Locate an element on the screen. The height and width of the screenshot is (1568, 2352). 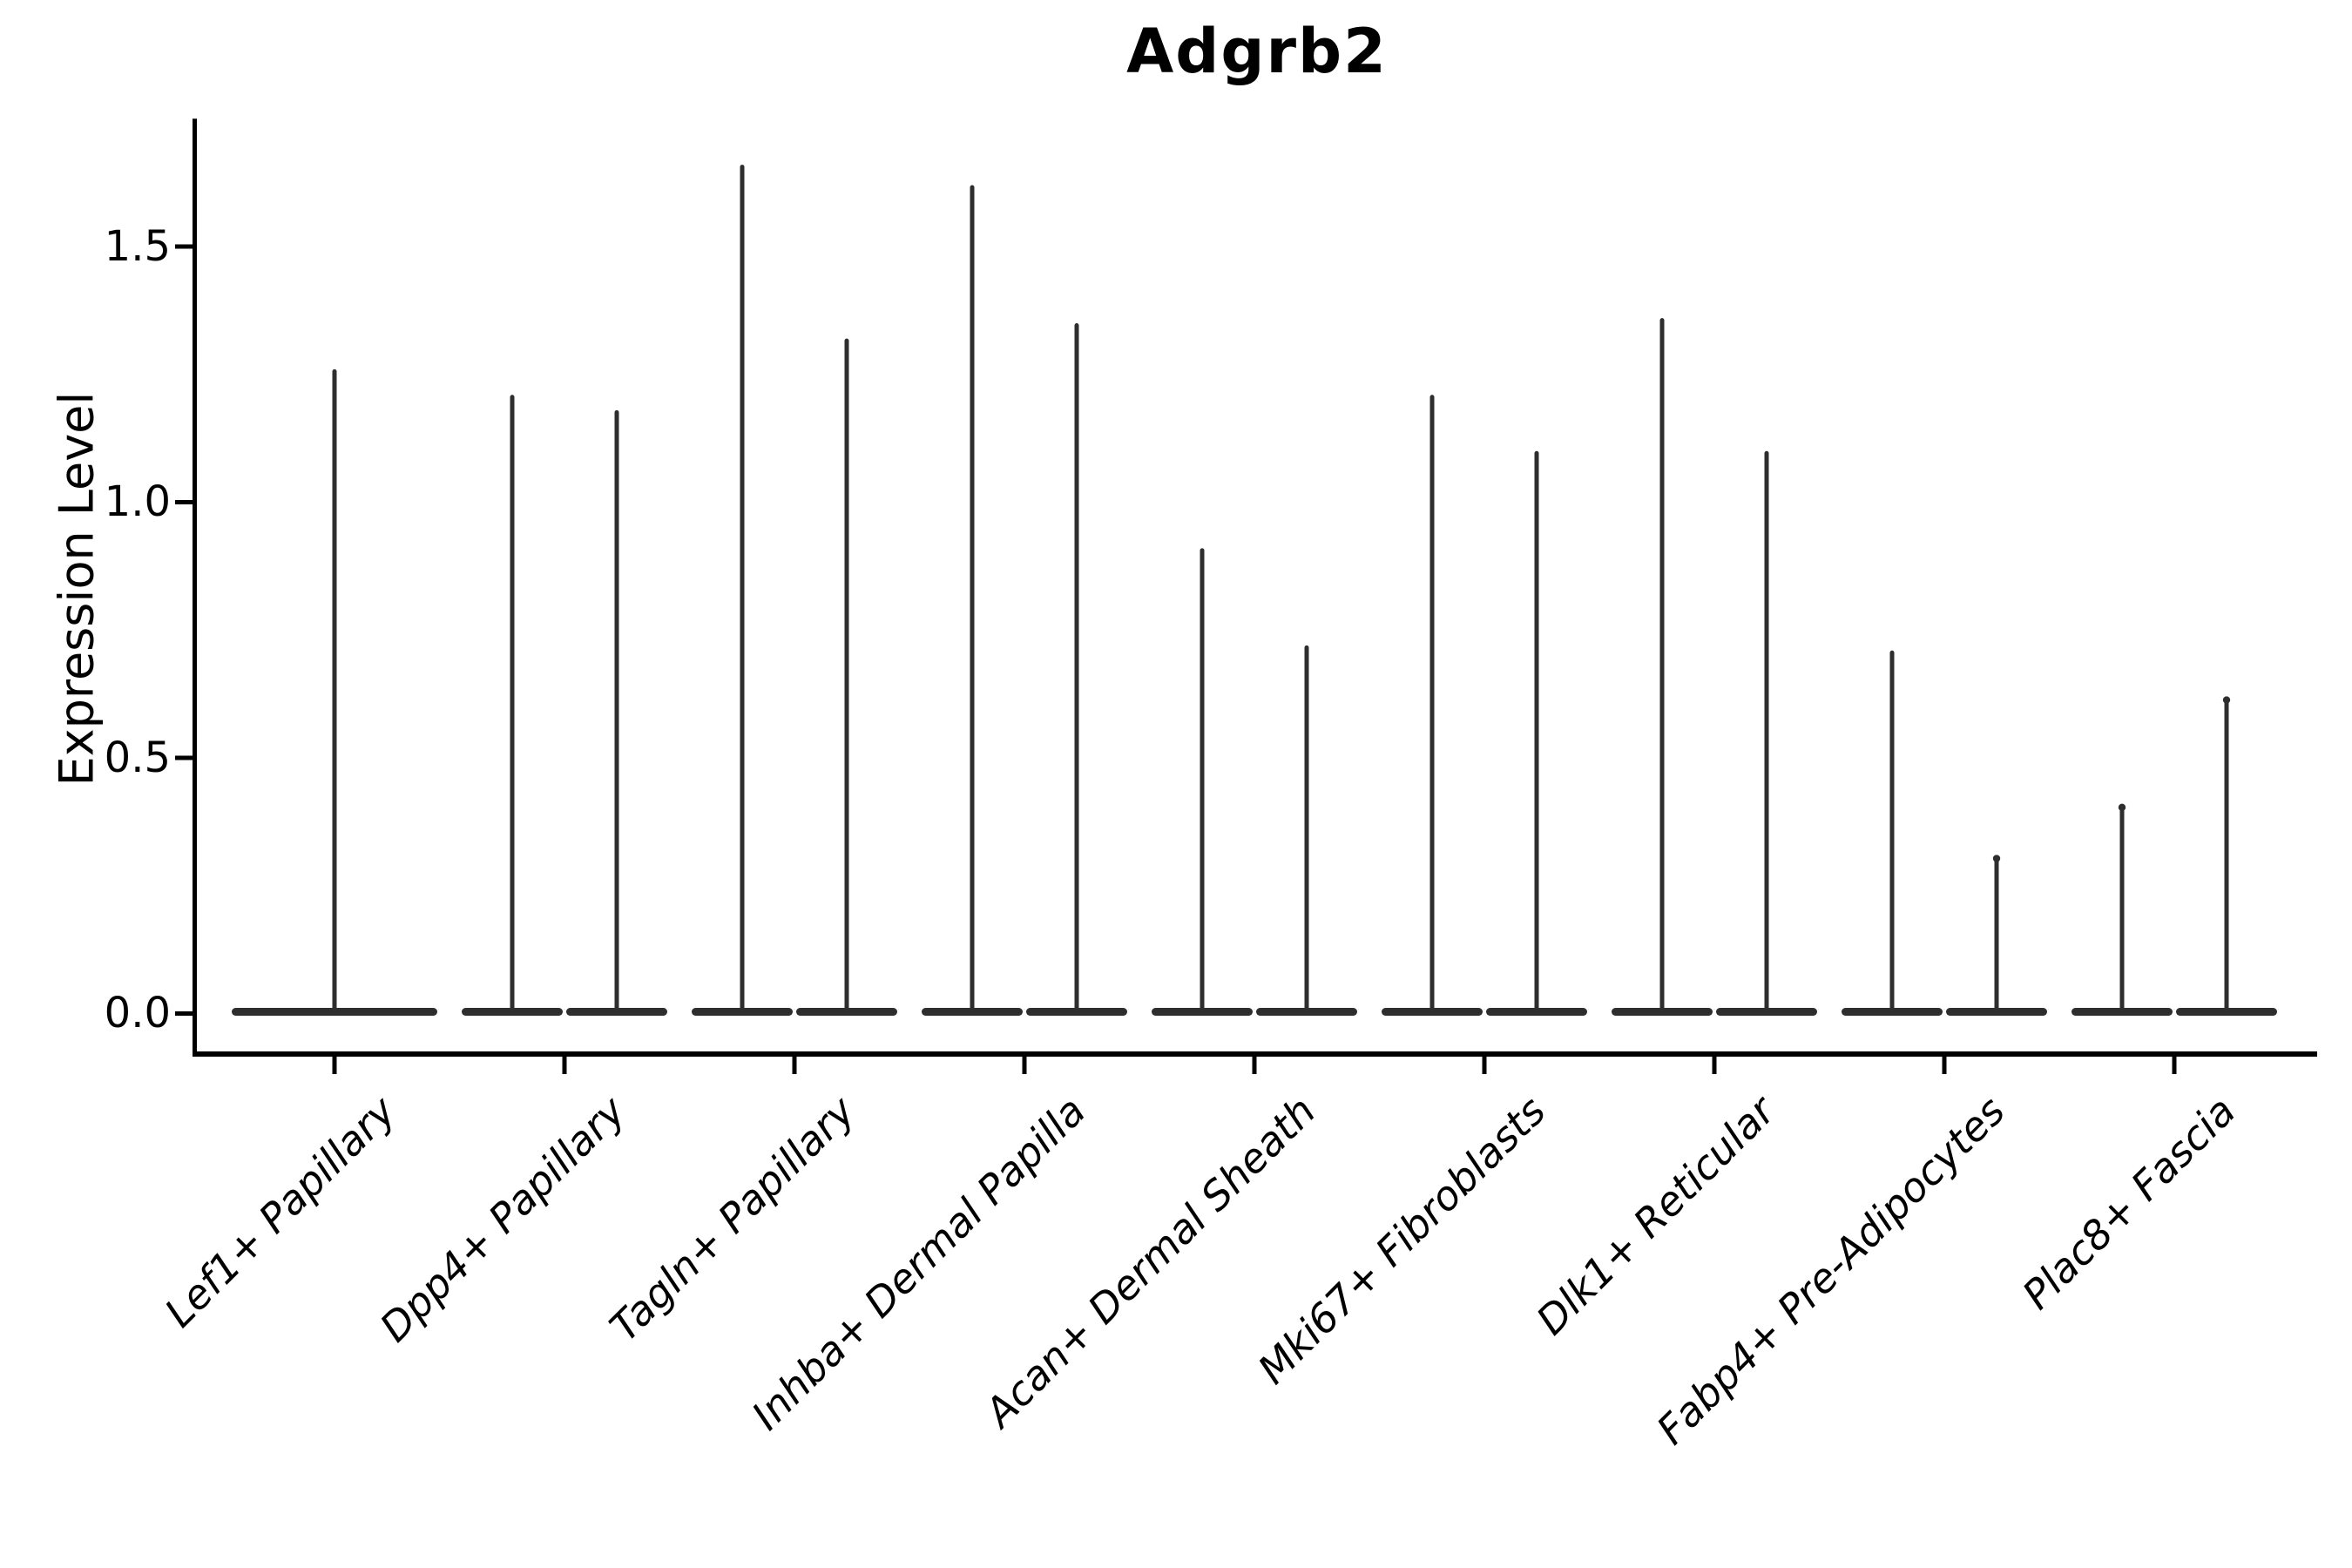
y-axis-label: Expression Level is located at coordinates (77, 589).